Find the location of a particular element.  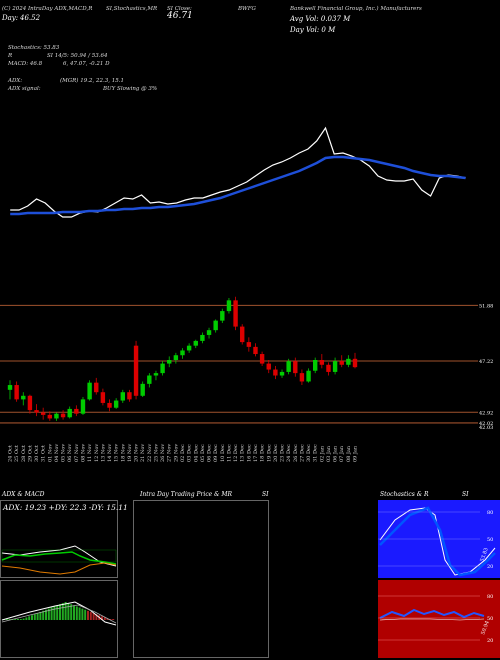

adx-panel: ADX: 19.23 +DY: 22.3 -DY: 15.11 is located at coordinates (64, 539).